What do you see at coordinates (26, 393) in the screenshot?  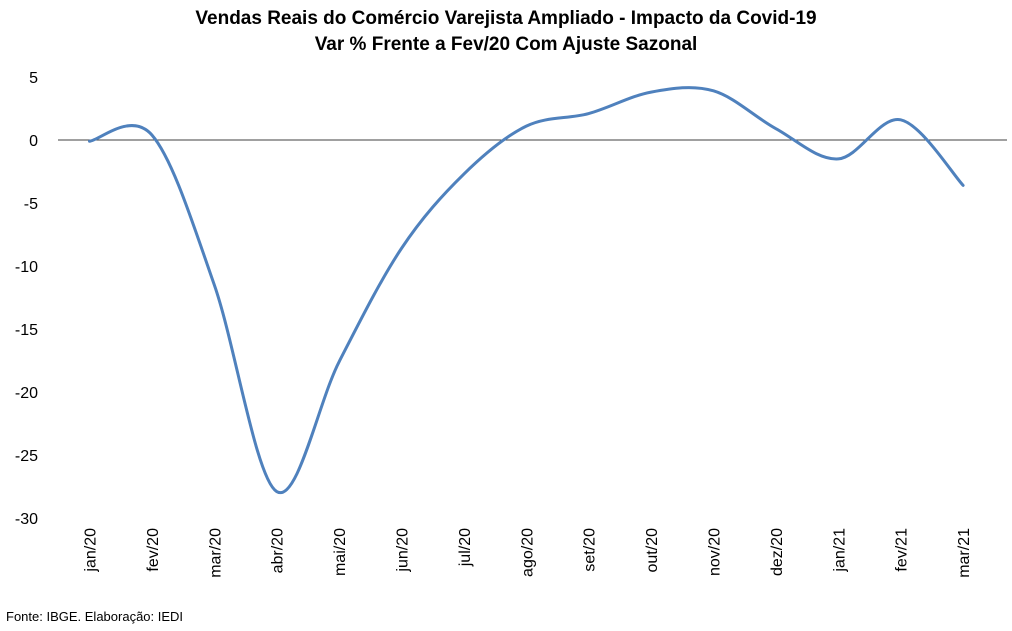 I see `y-tick-label: -20` at bounding box center [26, 393].